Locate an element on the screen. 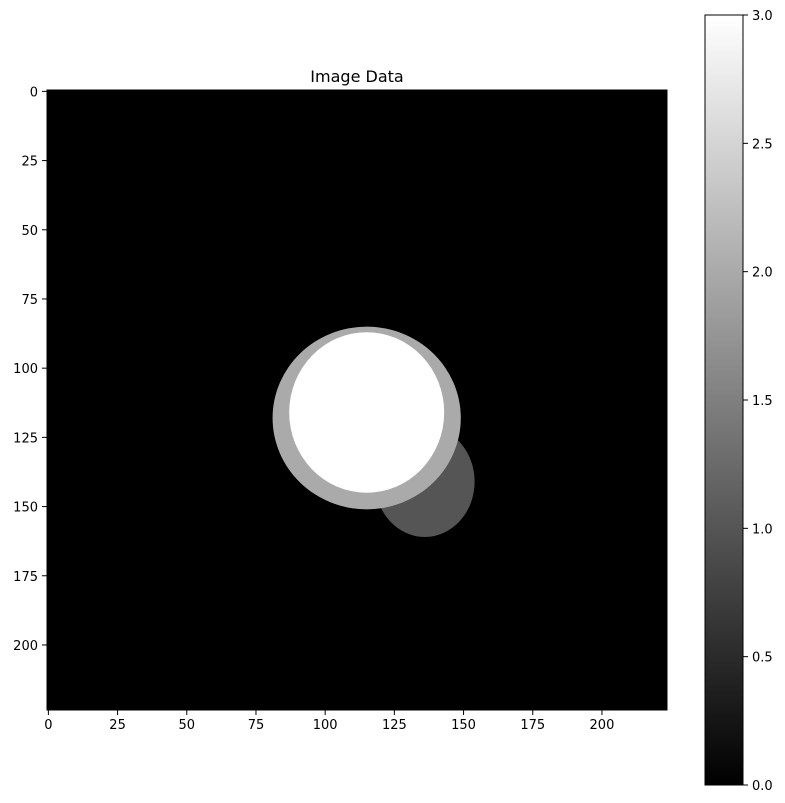 The width and height of the screenshot is (785, 803). colorbar-tick-label: 2.0 is located at coordinates (762, 273).